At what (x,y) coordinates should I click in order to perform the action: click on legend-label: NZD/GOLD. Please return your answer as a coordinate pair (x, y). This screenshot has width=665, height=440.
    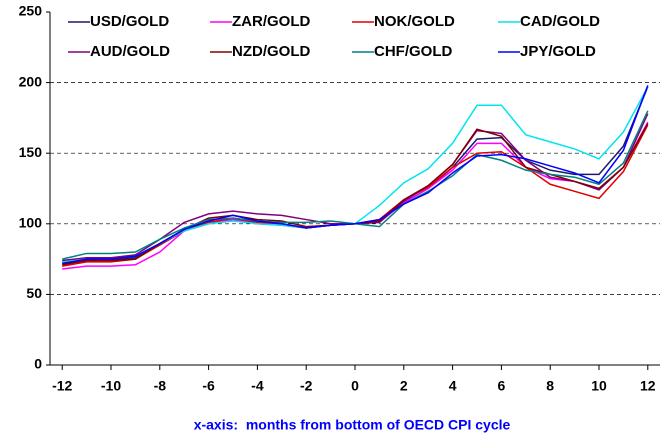
    Looking at the image, I should click on (271, 51).